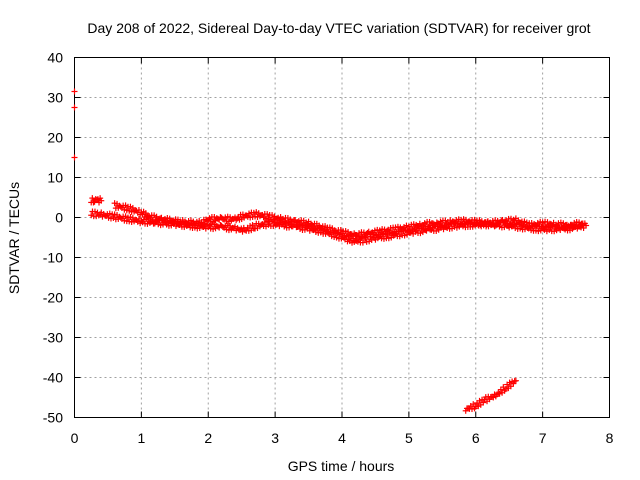 The image size is (640, 480). What do you see at coordinates (55, 178) in the screenshot?
I see `y-tick-label: 10` at bounding box center [55, 178].